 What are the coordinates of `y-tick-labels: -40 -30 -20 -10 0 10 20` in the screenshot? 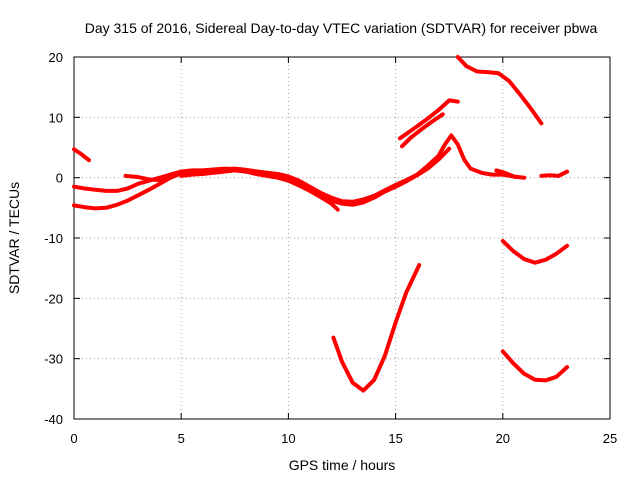 It's located at (53, 238).